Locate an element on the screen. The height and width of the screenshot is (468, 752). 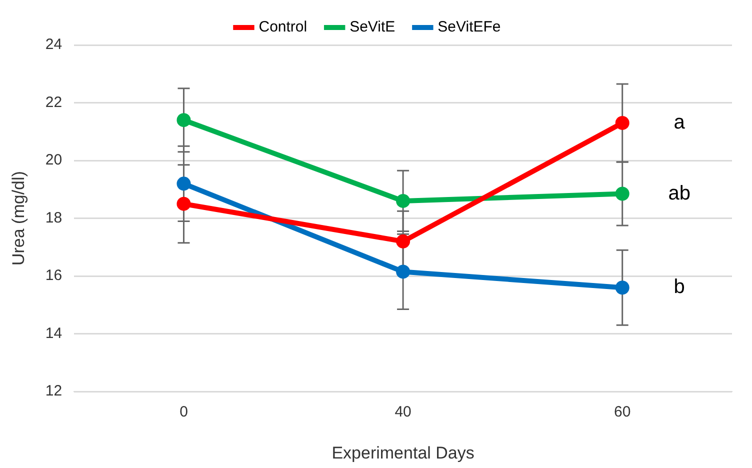
y-tick-label: 16 is located at coordinates (53, 275).